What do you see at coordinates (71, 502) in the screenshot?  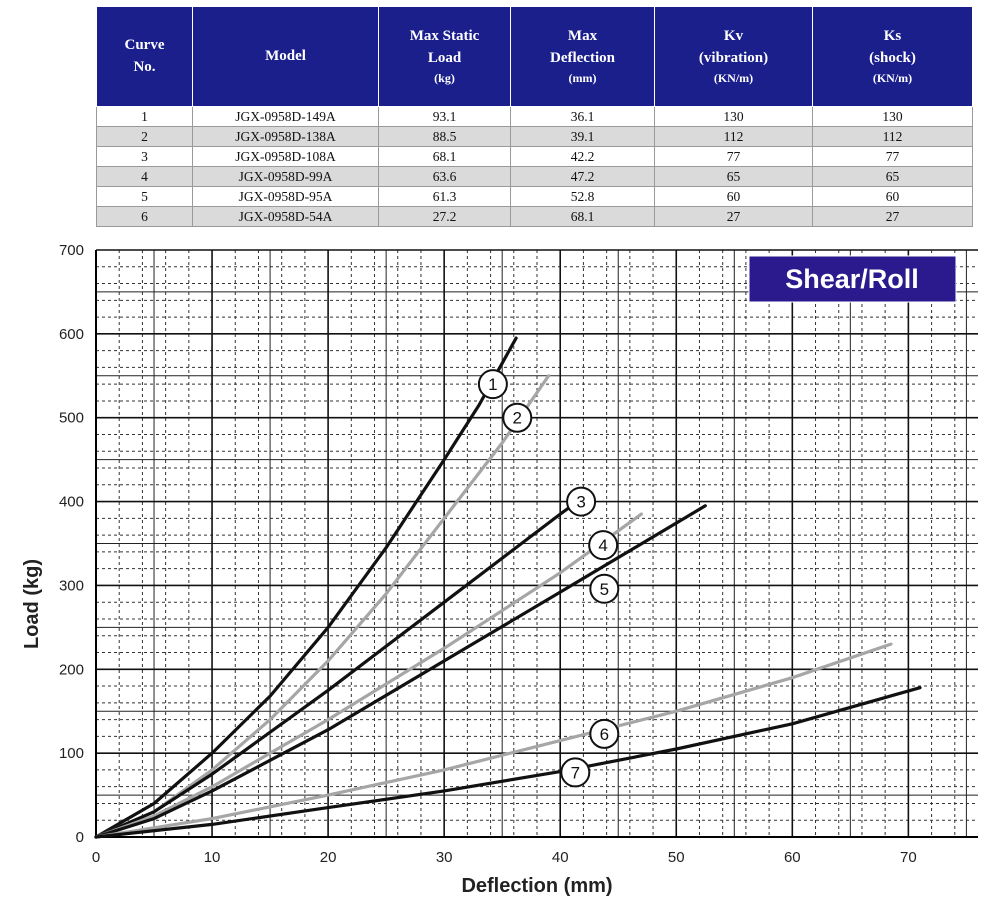 I see `y-tick-label: 400` at bounding box center [71, 502].